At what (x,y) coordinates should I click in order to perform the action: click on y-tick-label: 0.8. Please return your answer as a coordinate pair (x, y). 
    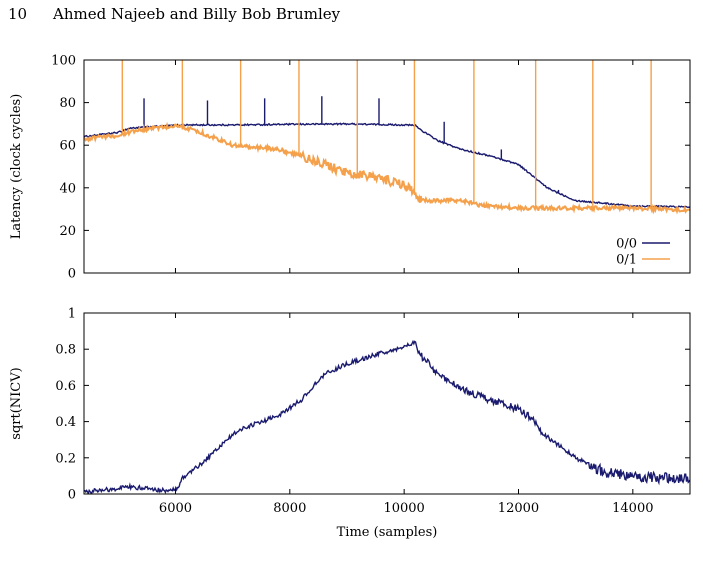
    Looking at the image, I should click on (65, 350).